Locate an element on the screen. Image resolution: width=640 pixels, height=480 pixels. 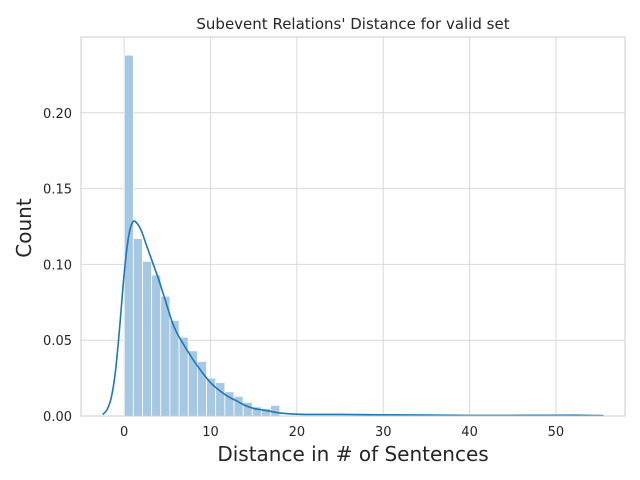
x-tick-label: 20 is located at coordinates (297, 432).